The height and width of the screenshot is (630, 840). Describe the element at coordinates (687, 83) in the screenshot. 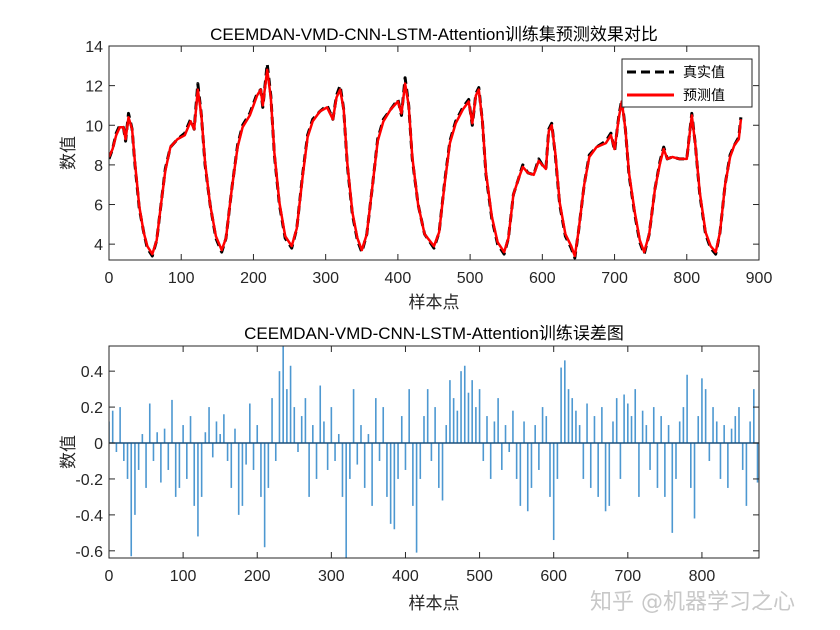

I see `legend-box` at that location.